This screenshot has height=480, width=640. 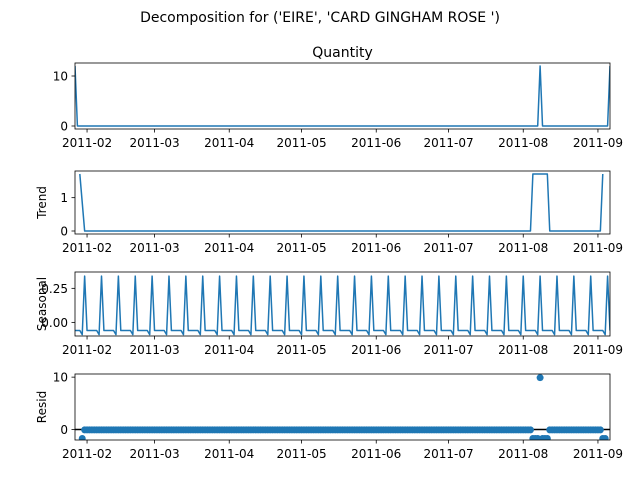 I want to click on y-axis-label: Trend, so click(x=42, y=203).